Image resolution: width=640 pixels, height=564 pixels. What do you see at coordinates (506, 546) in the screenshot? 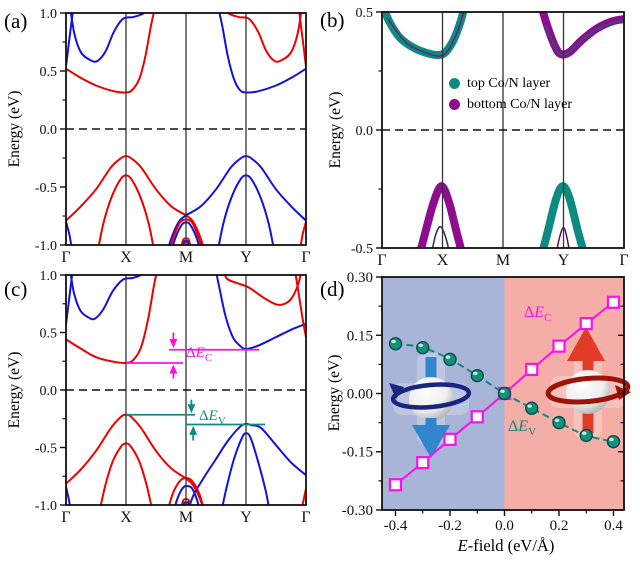
I see `panel-d-x-axis-title: E-field (eV/Å)` at bounding box center [506, 546].